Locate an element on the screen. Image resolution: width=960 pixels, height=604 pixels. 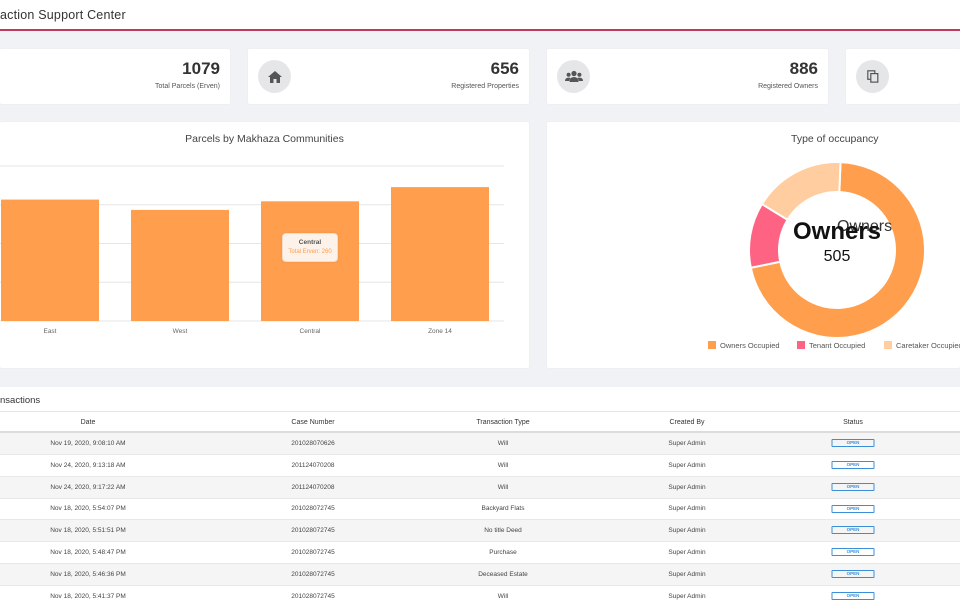
cell-transaction-type: Deceased Estate is located at coordinates (503, 574).